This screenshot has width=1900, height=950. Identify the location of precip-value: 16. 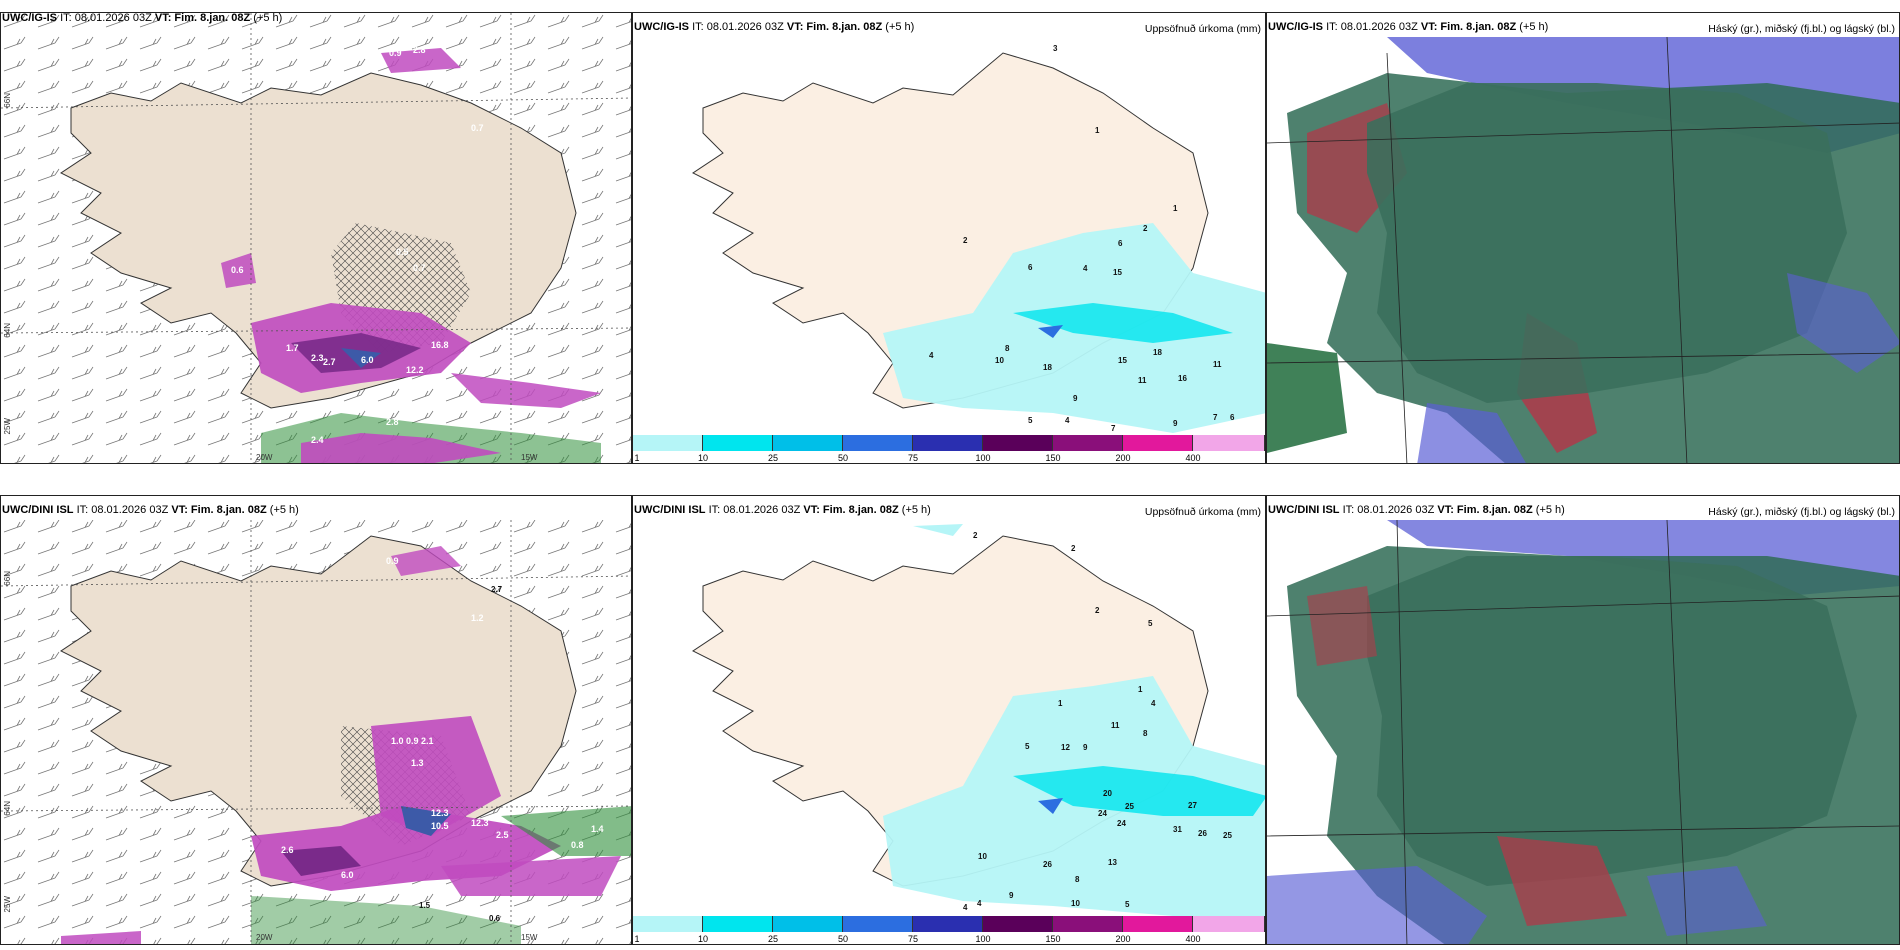
(1182, 378).